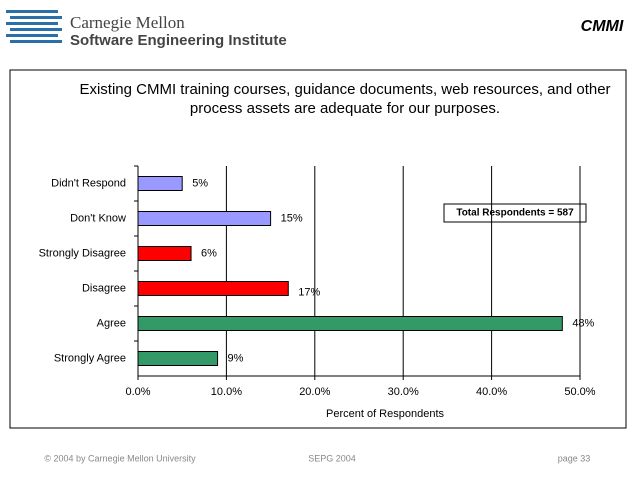  What do you see at coordinates (491, 392) in the screenshot?
I see `x-tick-label: 40.0%` at bounding box center [491, 392].